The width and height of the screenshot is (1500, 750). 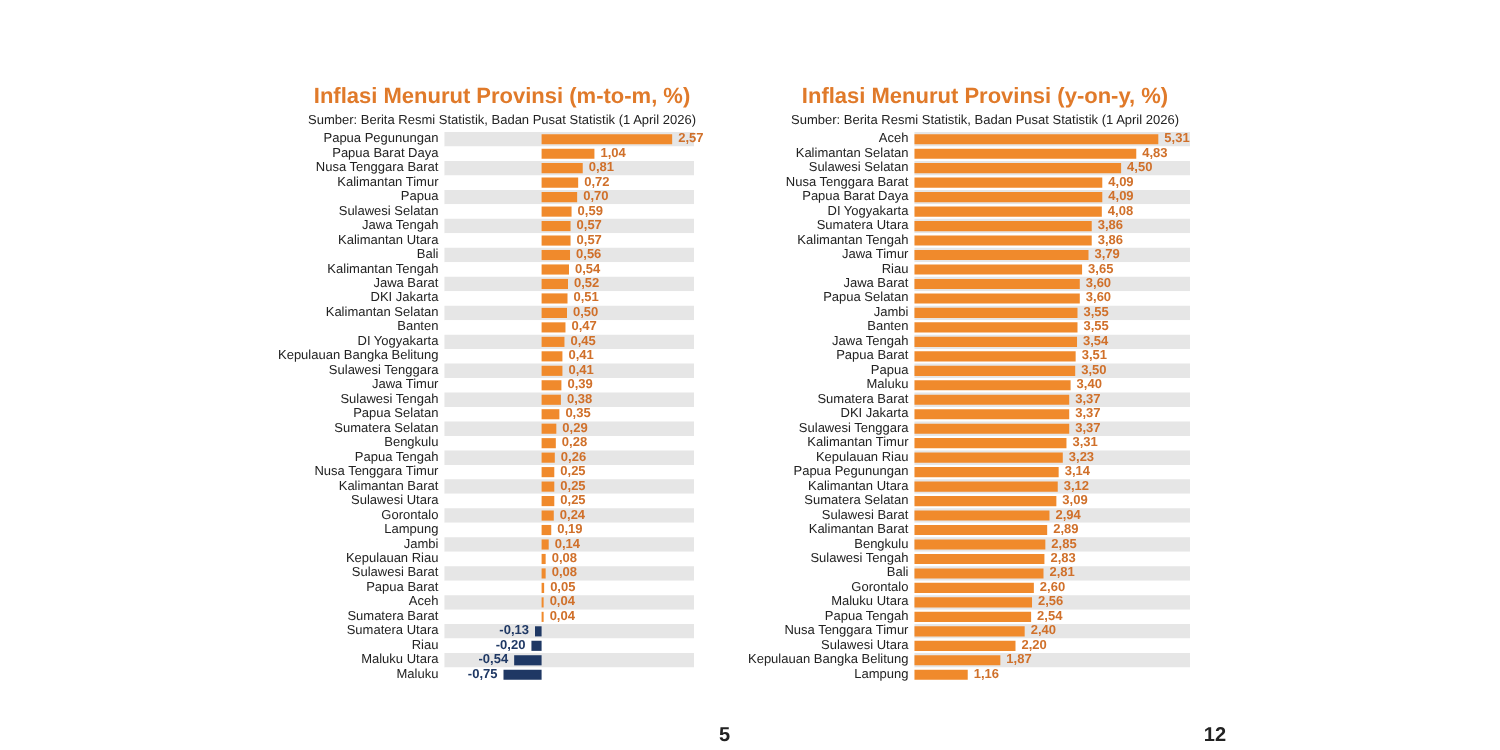 I want to click on text: 12, so click(x=1215, y=736).